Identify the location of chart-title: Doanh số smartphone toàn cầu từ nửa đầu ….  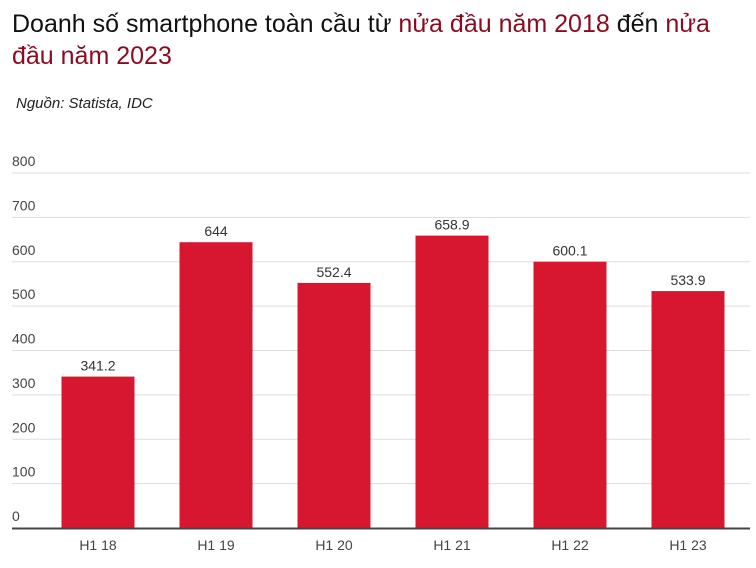
(382, 40).